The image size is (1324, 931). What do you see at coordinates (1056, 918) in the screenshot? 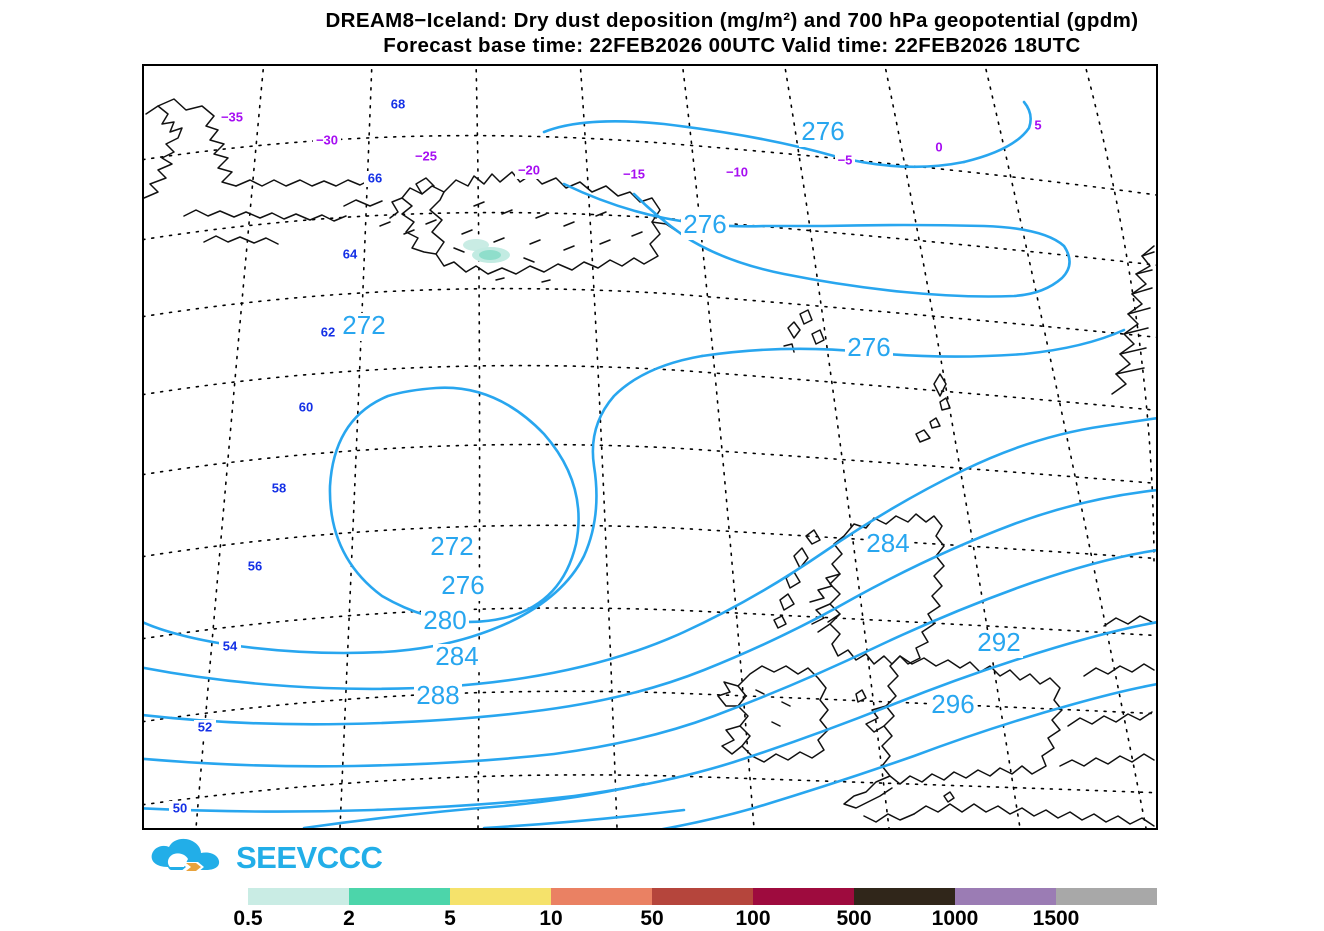
I see `colorbar-label-1500: 1500` at bounding box center [1056, 918].